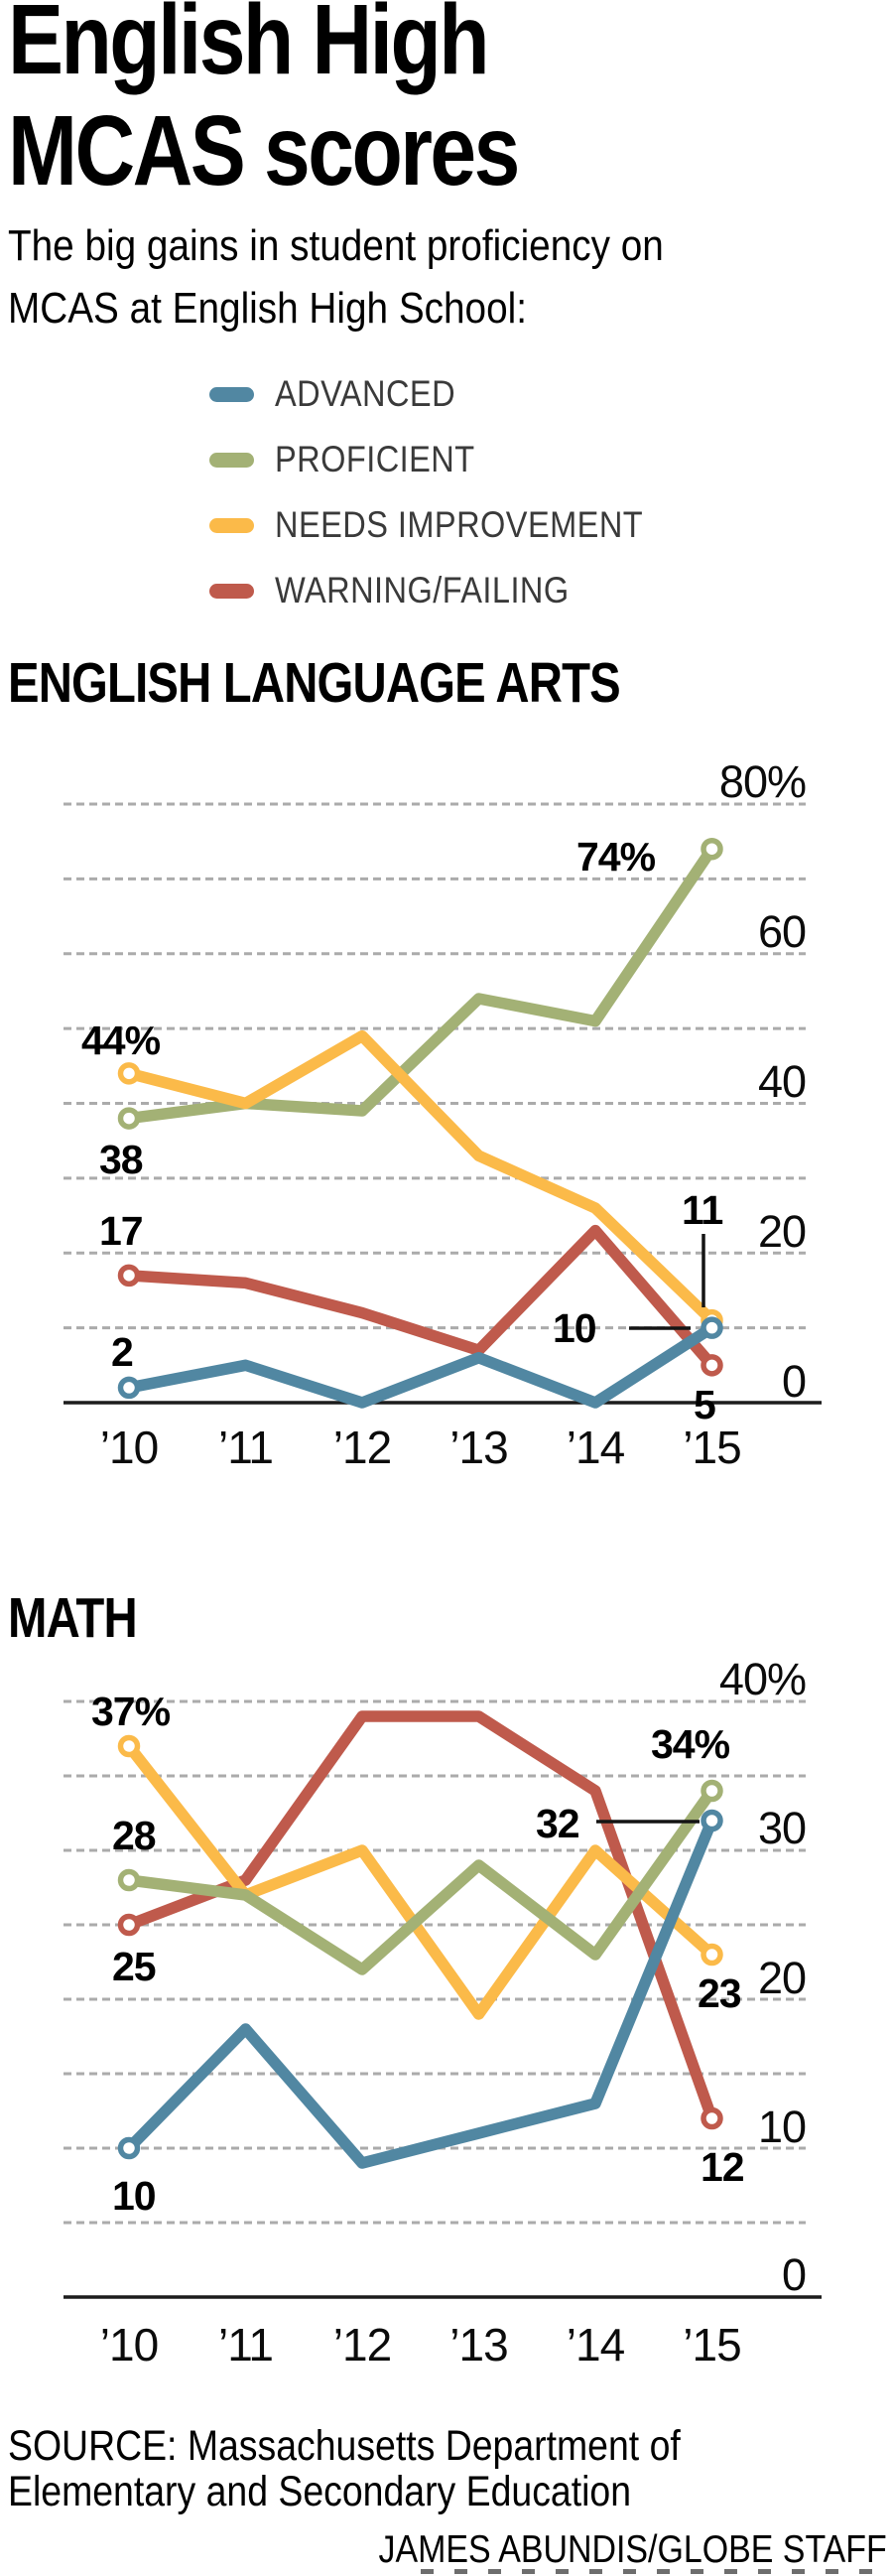  What do you see at coordinates (129, 1276) in the screenshot?
I see `ela-point-warning-failing-first` at bounding box center [129, 1276].